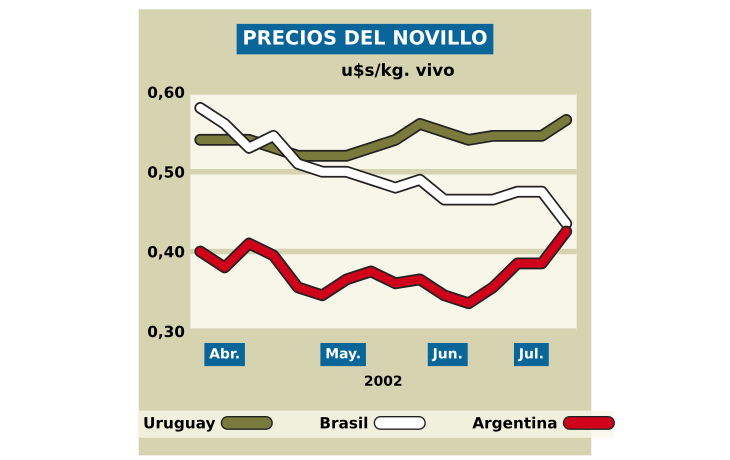 Image resolution: width=730 pixels, height=460 pixels. What do you see at coordinates (224, 353) in the screenshot?
I see `x-tick-label: Abr.` at bounding box center [224, 353].